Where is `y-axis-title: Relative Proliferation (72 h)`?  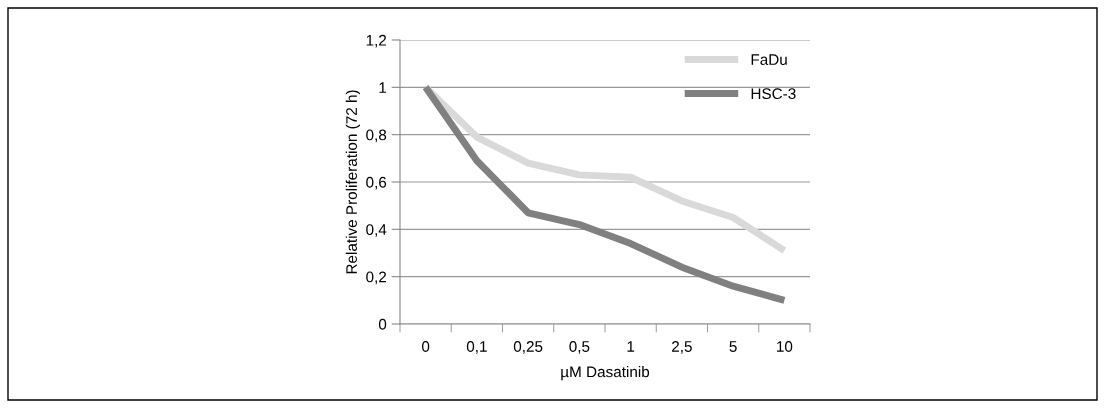 y-axis-title: Relative Proliferation (72 h) is located at coordinates (353, 182).